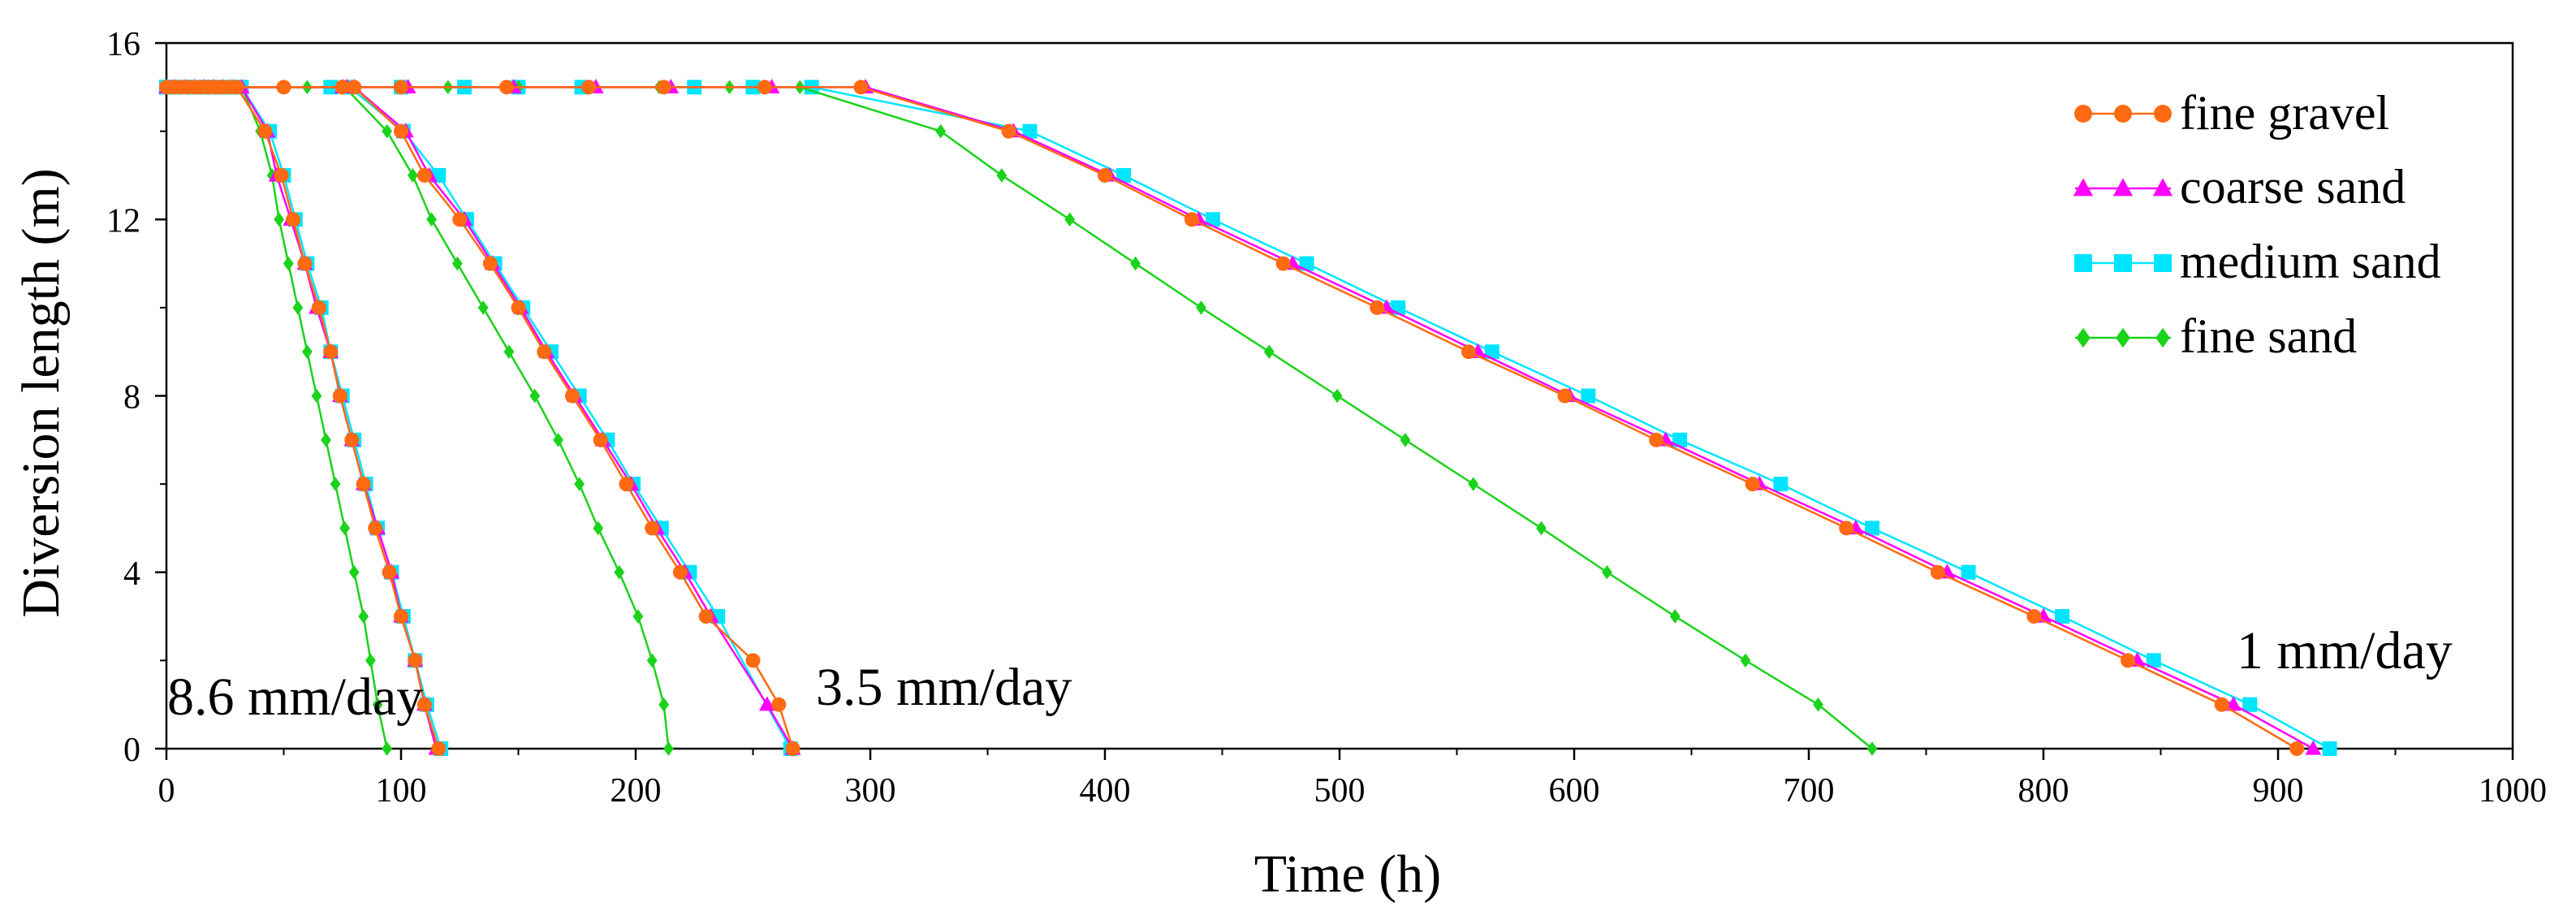 The height and width of the screenshot is (920, 2576). I want to click on legend-swatch-coarse-sand, so click(2123, 187).